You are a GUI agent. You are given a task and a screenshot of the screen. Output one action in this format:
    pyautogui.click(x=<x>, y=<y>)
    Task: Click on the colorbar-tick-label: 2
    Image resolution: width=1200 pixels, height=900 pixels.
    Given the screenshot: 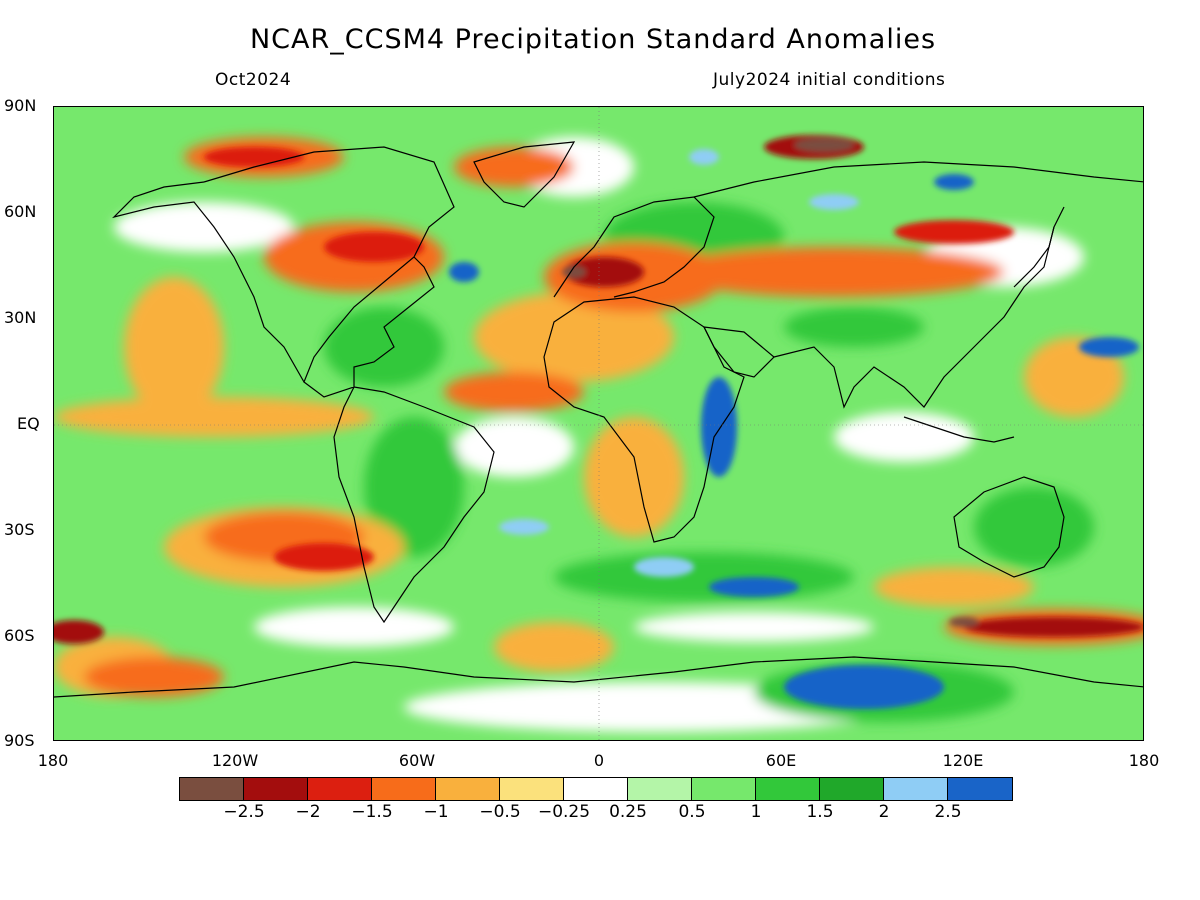 What is the action you would take?
    pyautogui.click(x=884, y=812)
    